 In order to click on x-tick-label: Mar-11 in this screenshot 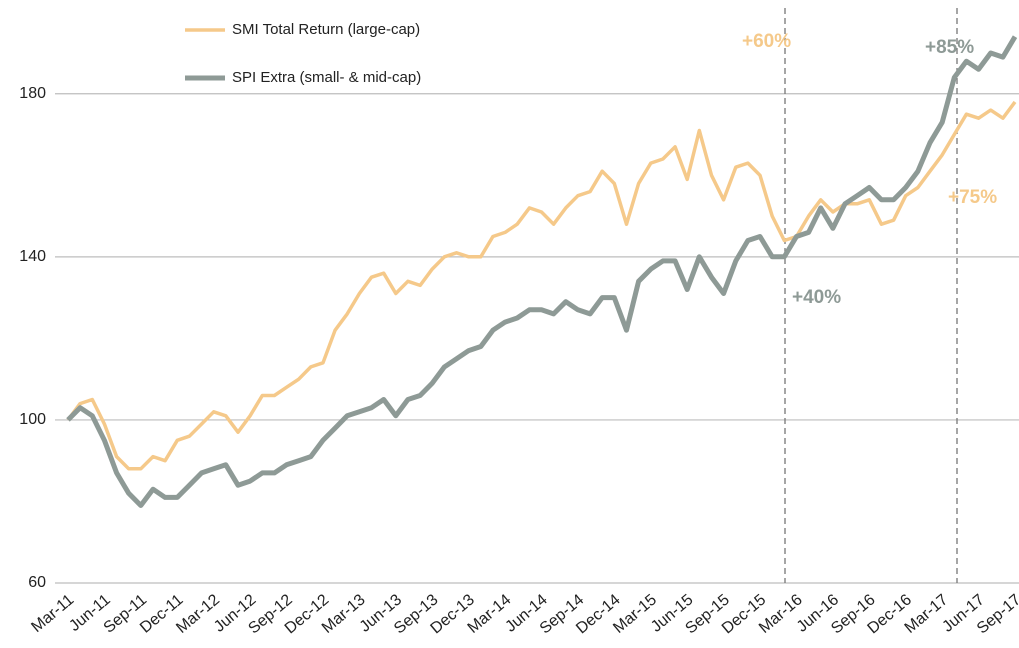, I will do `click(52, 613)`.